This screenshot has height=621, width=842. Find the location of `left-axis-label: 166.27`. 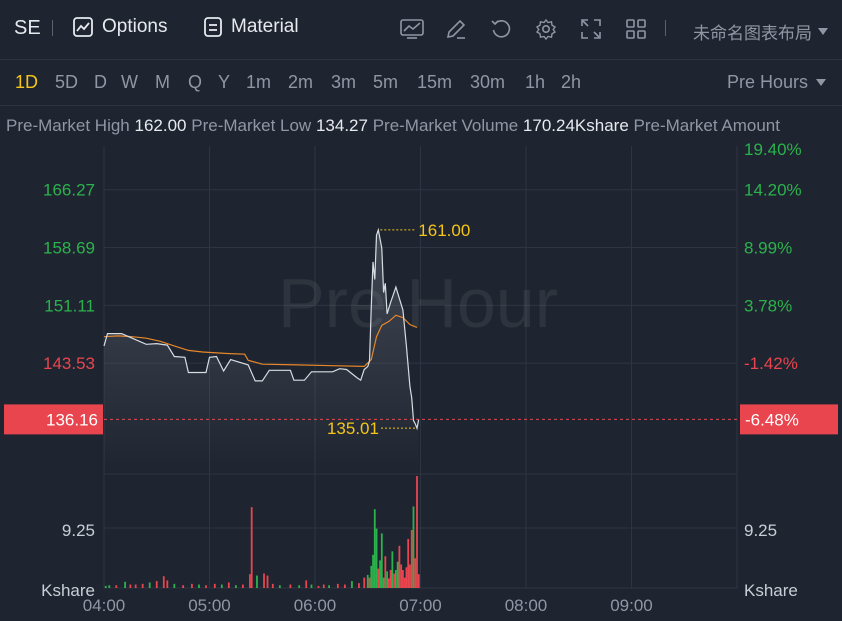

left-axis-label: 166.27 is located at coordinates (69, 190).